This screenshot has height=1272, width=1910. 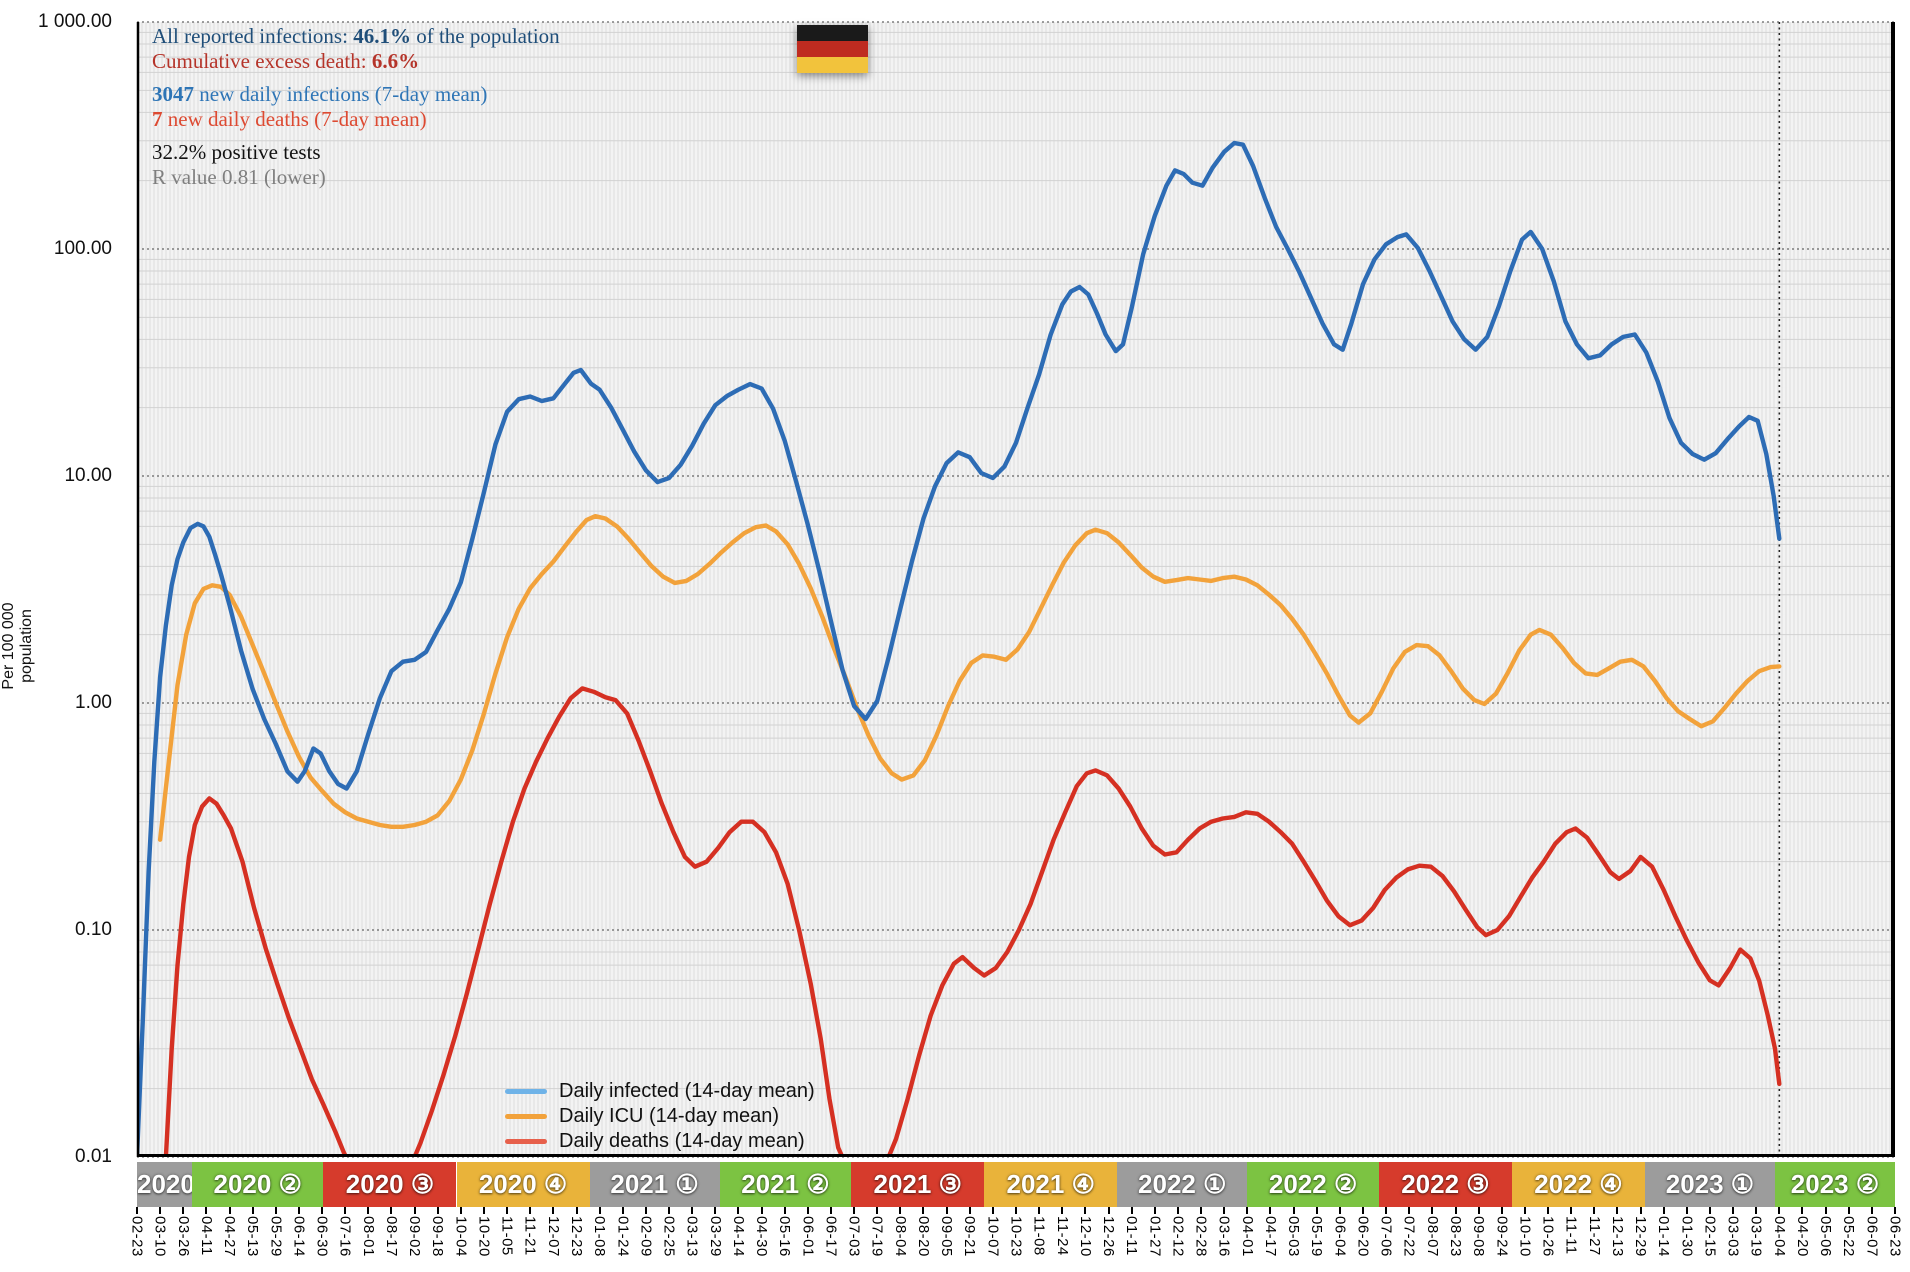 I want to click on x-tick-label: 07-22, so click(x=1409, y=1236).